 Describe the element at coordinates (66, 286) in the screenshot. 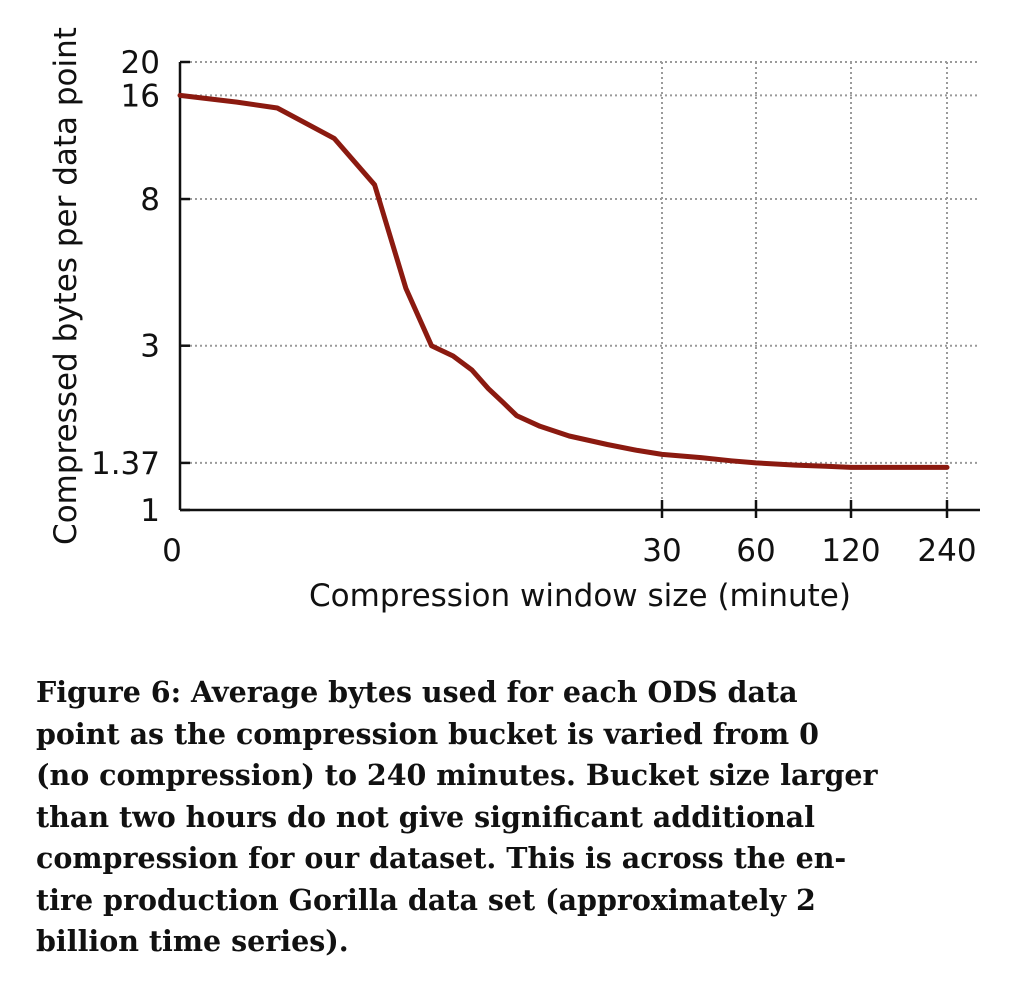

I see `y-axis-label: Compressed bytes per data point` at that location.